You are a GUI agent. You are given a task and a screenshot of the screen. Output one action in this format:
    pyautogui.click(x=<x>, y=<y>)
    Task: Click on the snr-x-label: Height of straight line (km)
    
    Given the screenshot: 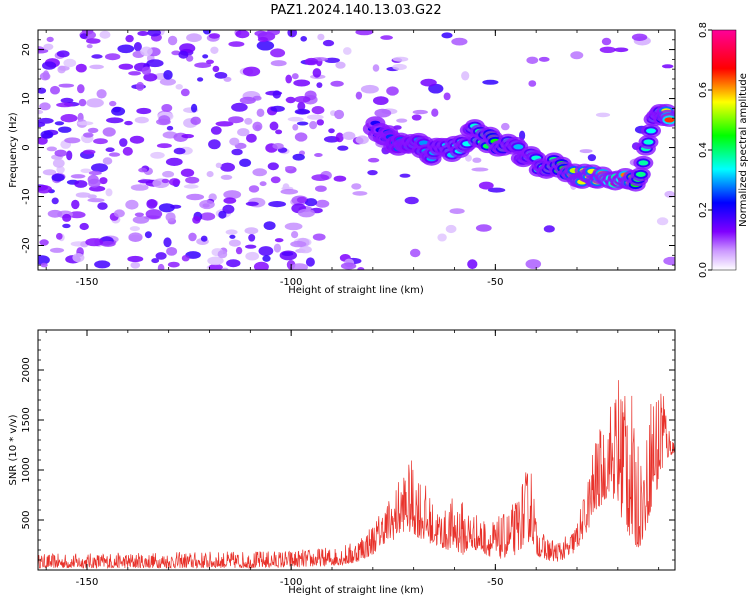 What is the action you would take?
    pyautogui.click(x=356, y=590)
    